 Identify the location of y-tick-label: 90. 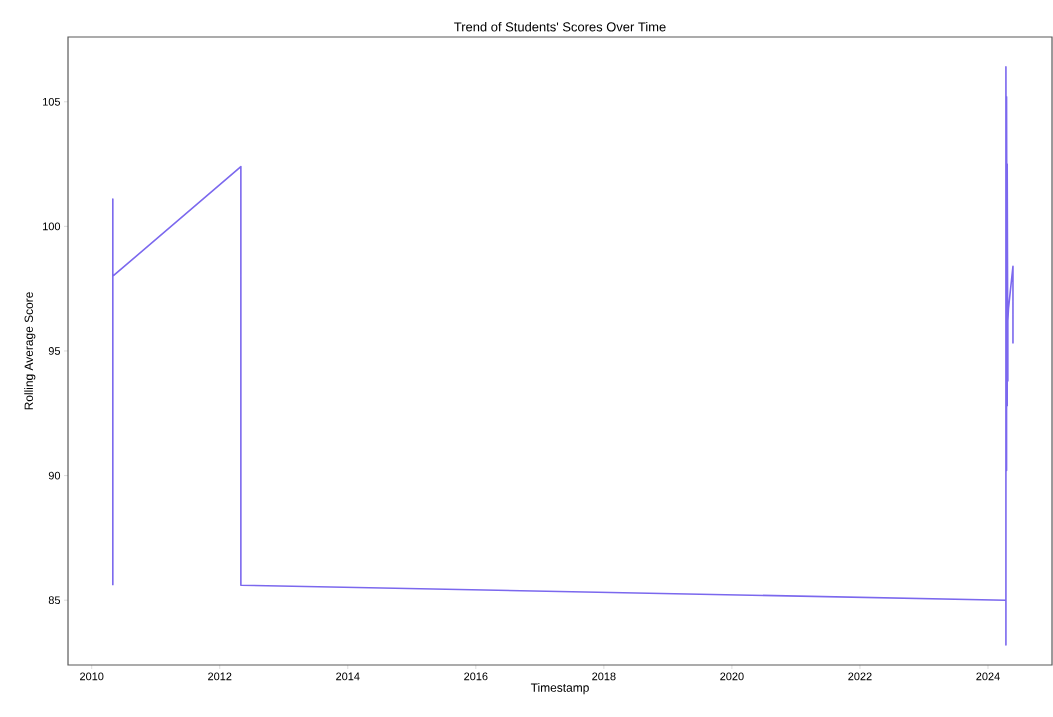
(54, 475).